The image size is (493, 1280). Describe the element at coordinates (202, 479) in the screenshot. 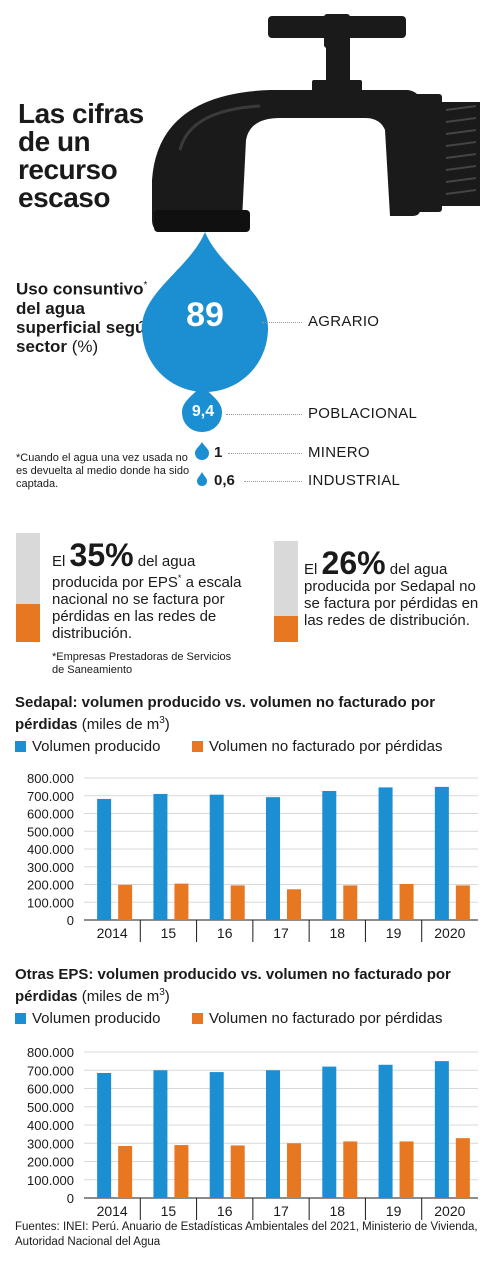

I see `drop-industrial` at that location.